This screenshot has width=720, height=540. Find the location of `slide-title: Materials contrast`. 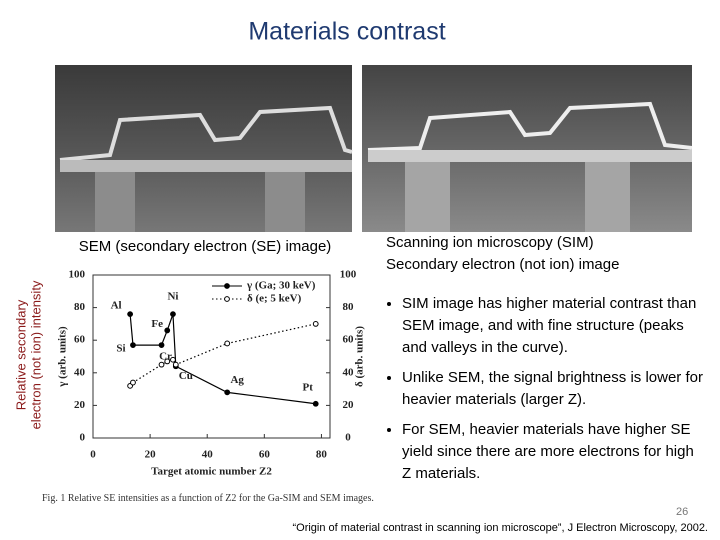

slide-title: Materials contrast is located at coordinates (346, 32).